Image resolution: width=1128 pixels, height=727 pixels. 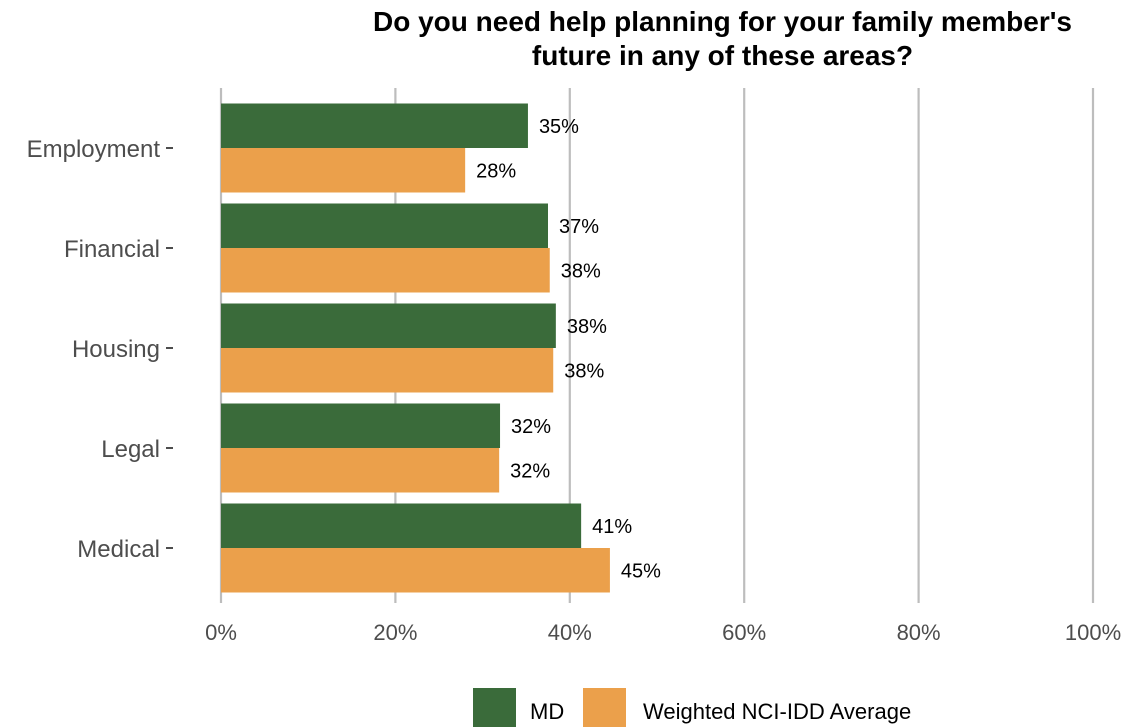 I want to click on data-label-medical-nci-avg: 45%, so click(x=641, y=571).